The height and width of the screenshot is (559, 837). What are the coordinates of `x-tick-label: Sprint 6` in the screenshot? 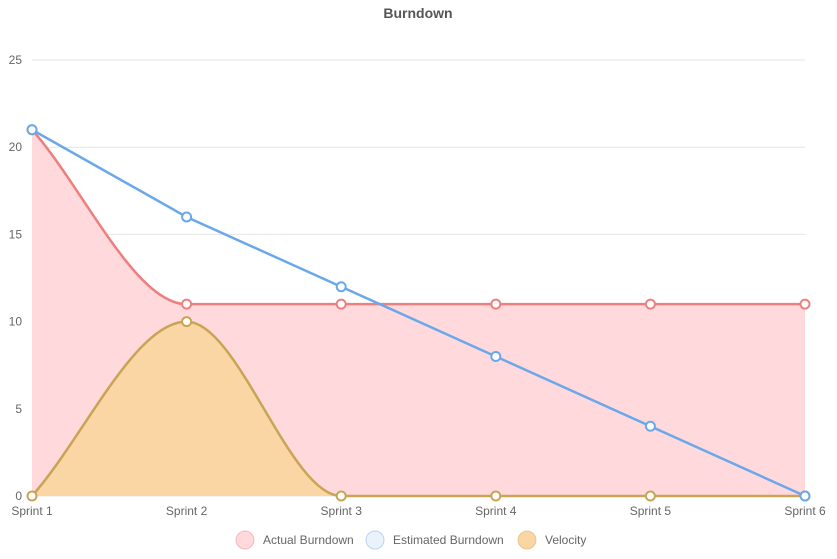 It's located at (805, 511).